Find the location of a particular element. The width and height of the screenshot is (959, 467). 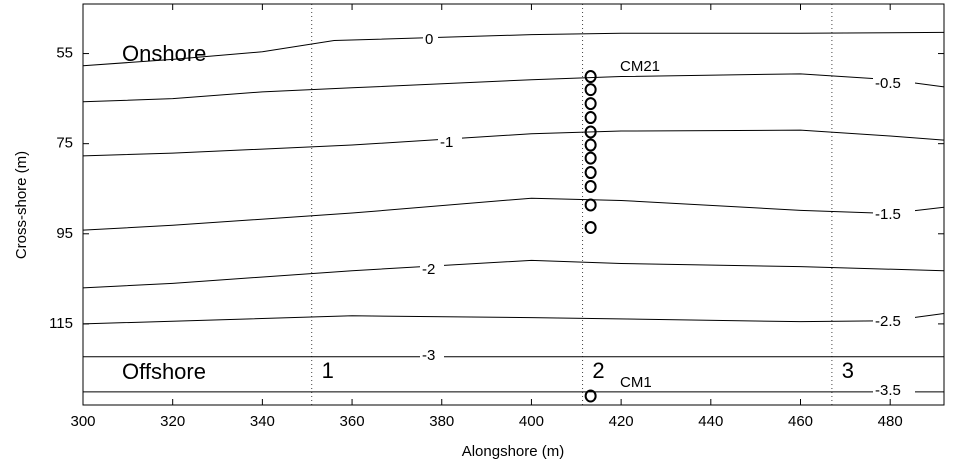

annotation: Onshore is located at coordinates (164, 53).